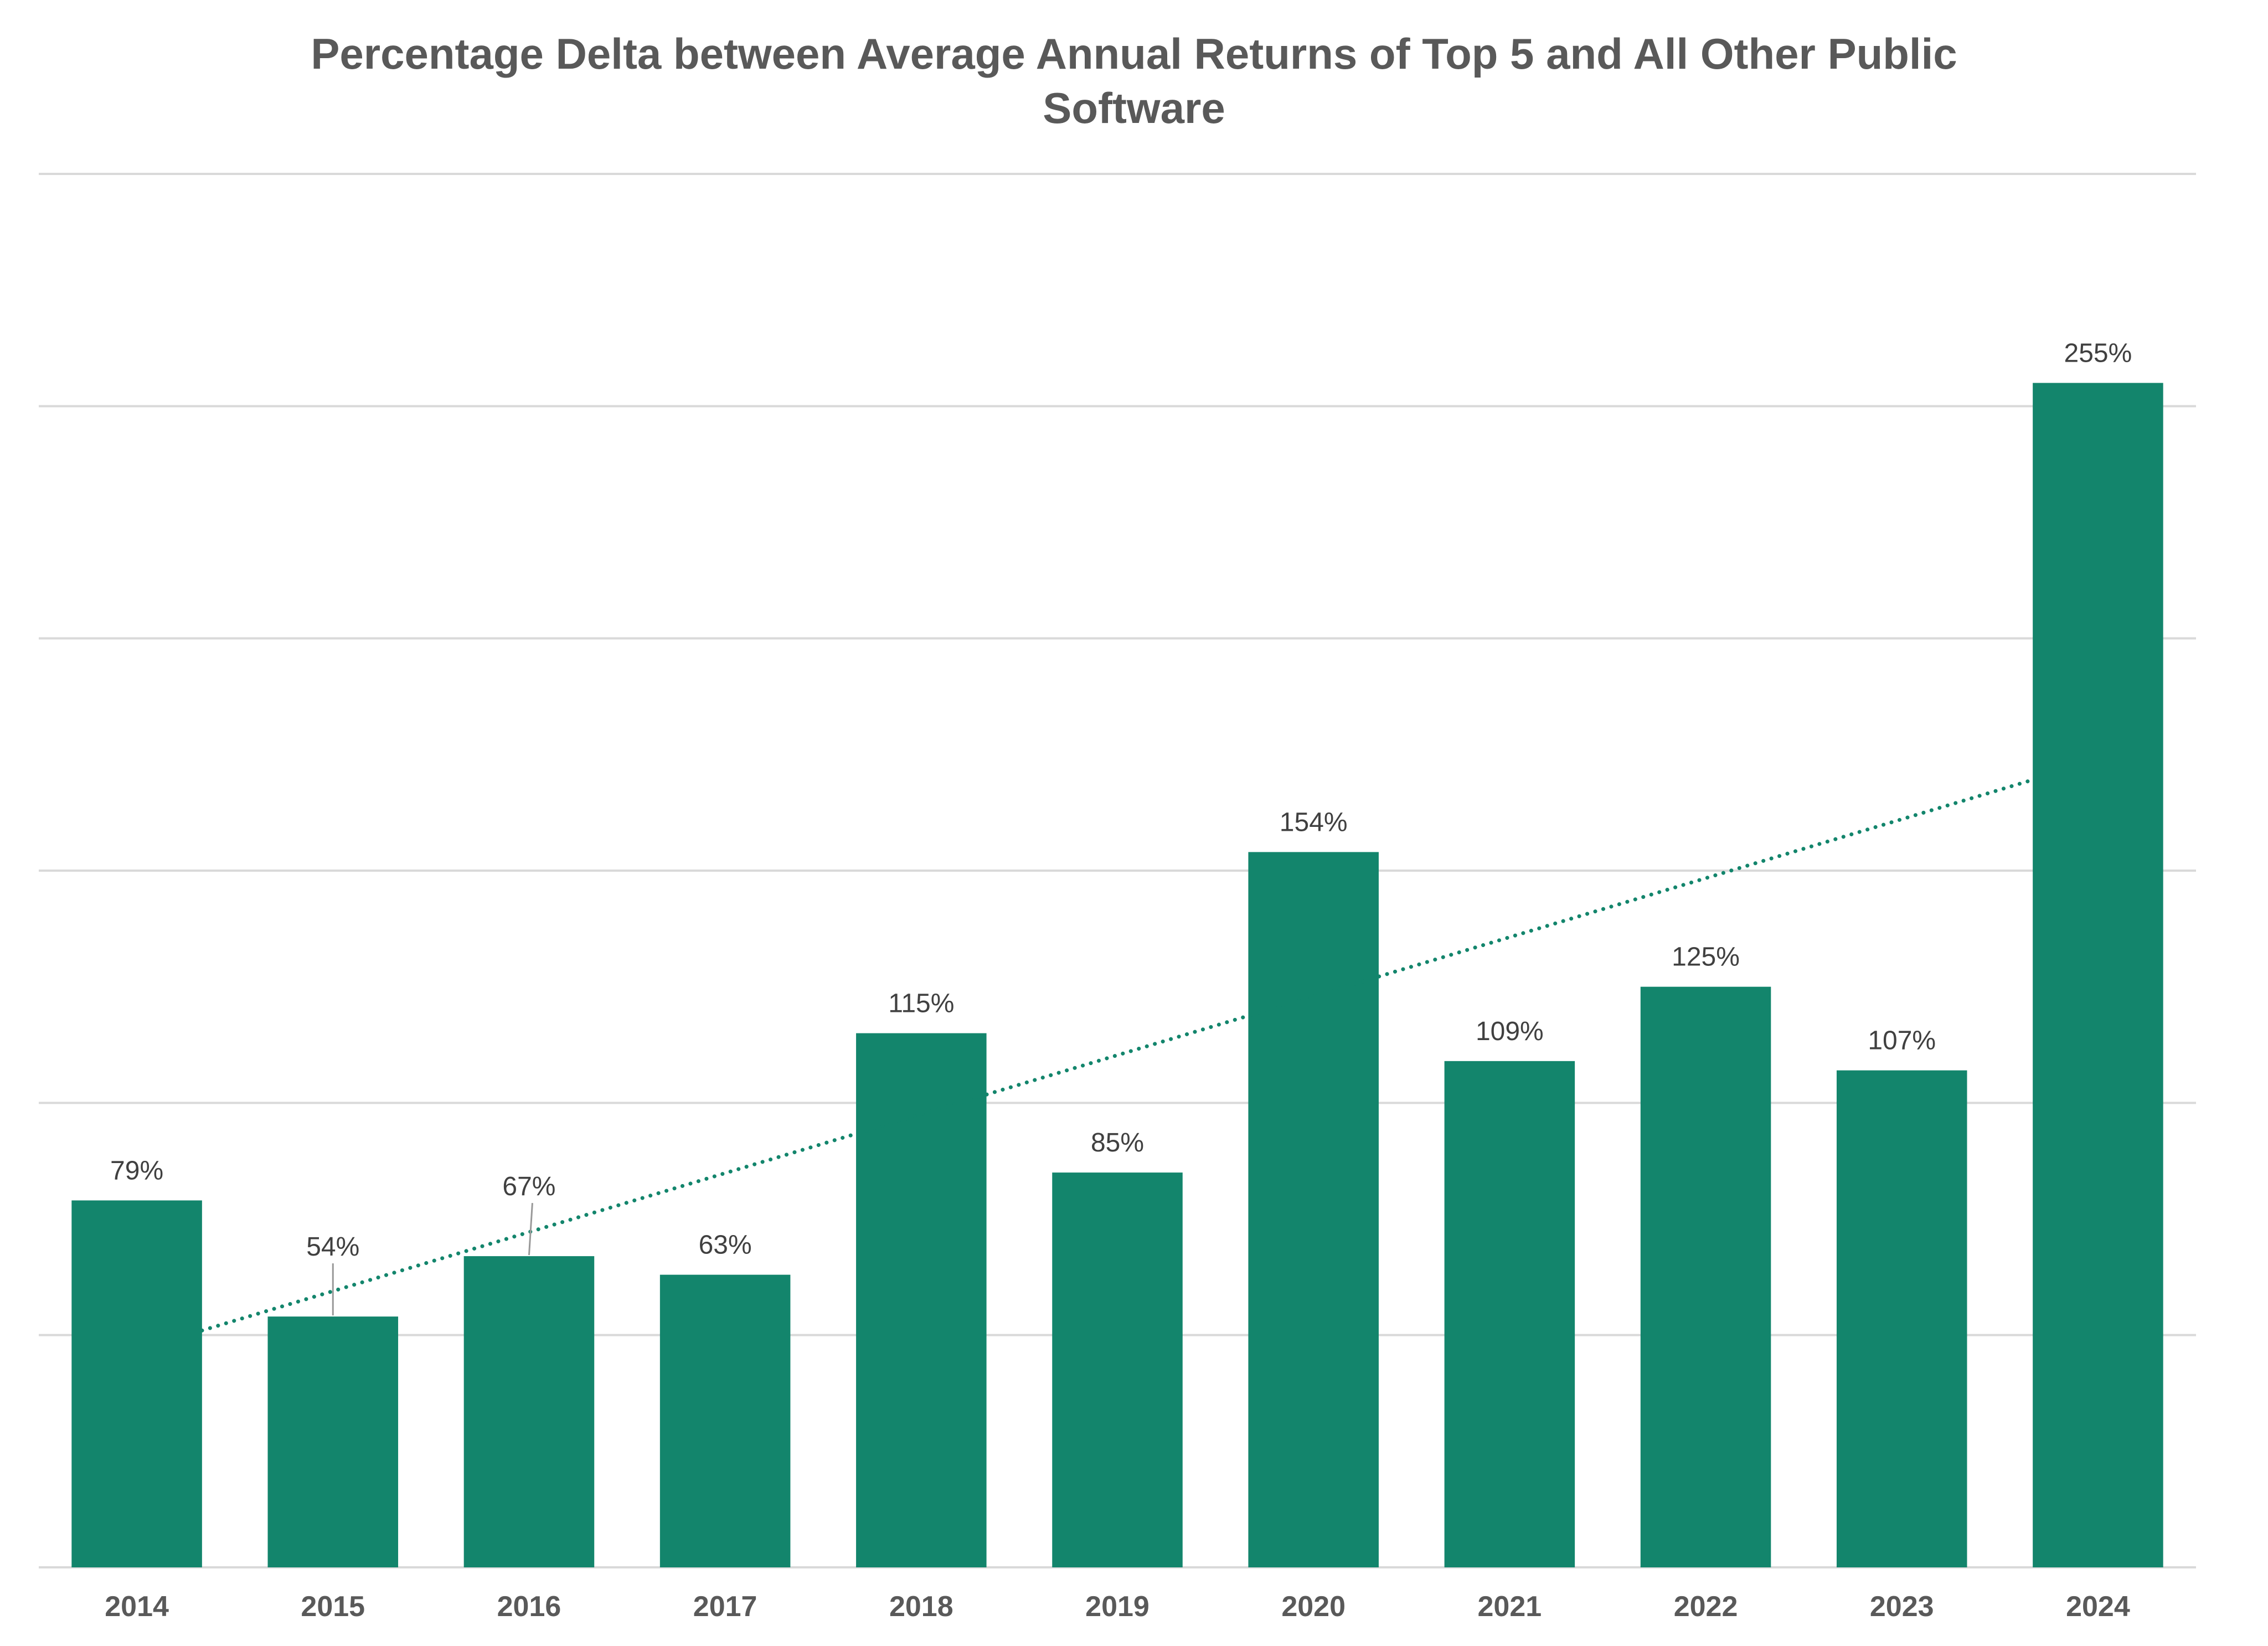  I want to click on data-label-2014: 79%, so click(136, 1170).